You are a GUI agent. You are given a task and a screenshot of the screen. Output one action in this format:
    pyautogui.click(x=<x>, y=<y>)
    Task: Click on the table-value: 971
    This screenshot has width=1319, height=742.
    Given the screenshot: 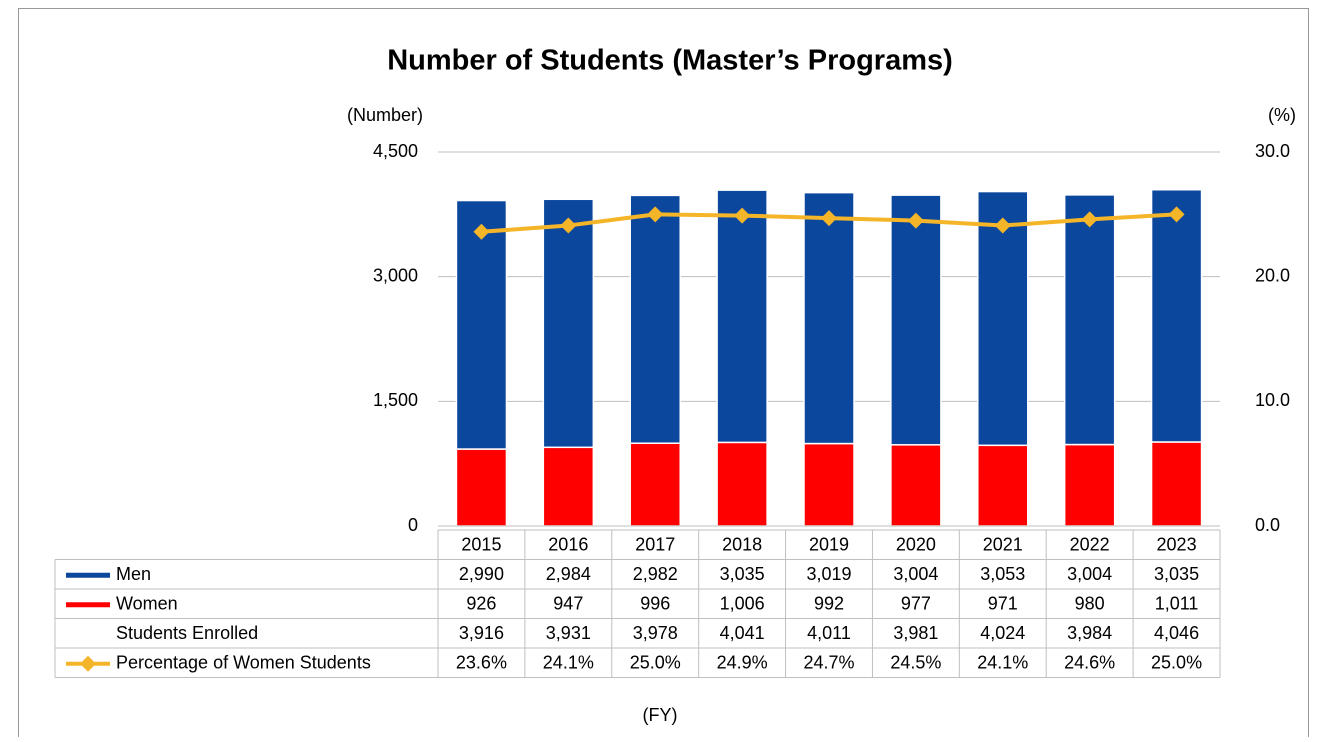 What is the action you would take?
    pyautogui.click(x=1003, y=604)
    